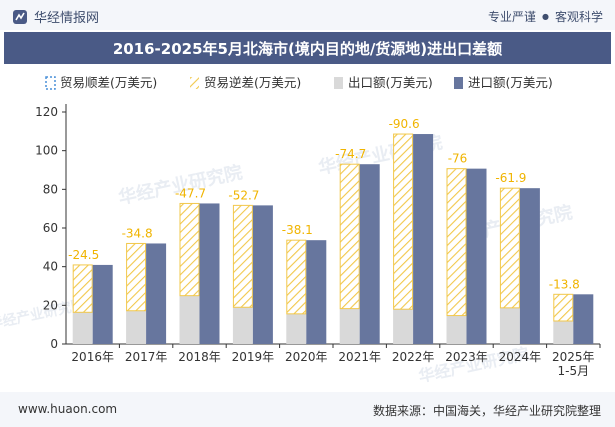  I want to click on x-tick-label: 2024年, so click(520, 357).